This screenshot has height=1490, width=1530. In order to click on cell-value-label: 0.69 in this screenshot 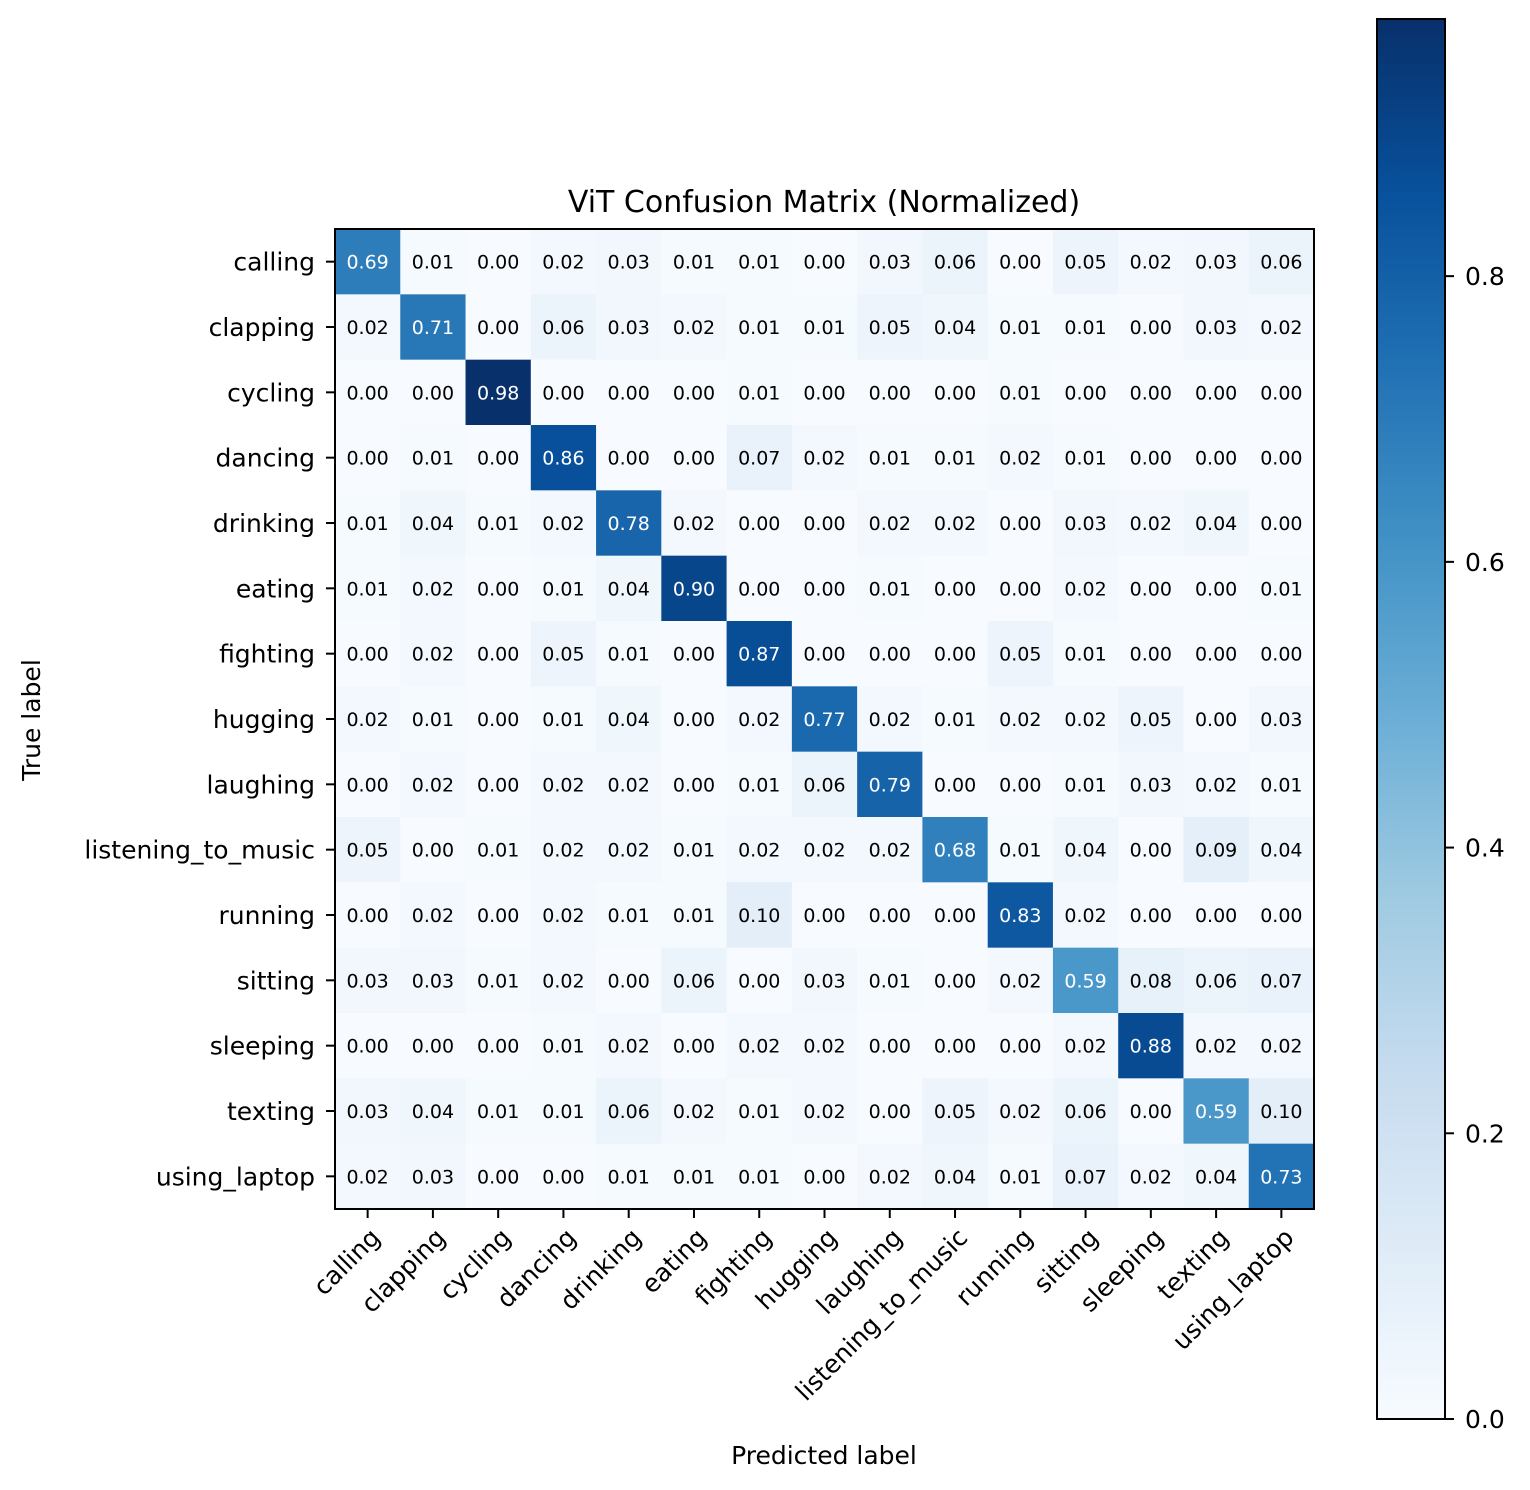, I will do `click(367, 263)`.